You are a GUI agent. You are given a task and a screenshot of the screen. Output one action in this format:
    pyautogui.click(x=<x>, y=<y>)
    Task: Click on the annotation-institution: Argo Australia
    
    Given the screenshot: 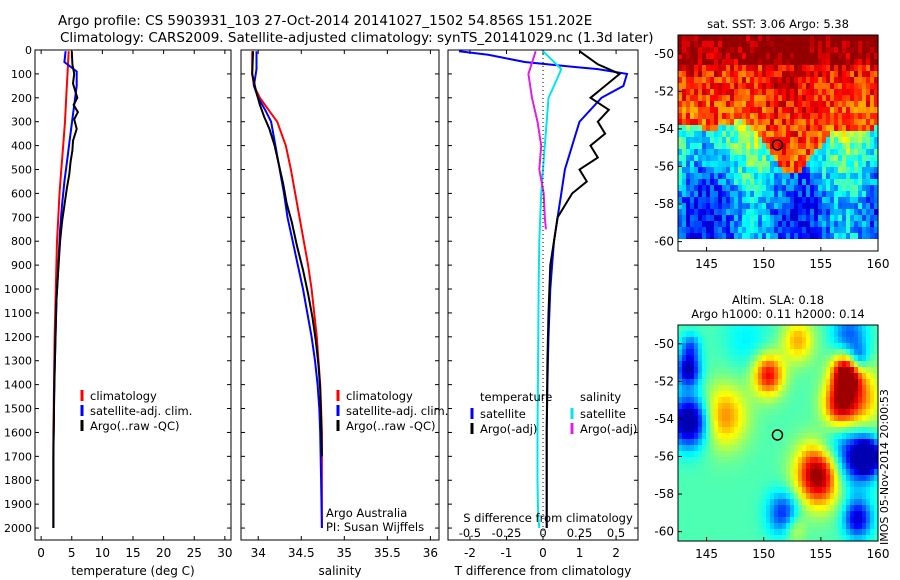 What is the action you would take?
    pyautogui.click(x=366, y=513)
    